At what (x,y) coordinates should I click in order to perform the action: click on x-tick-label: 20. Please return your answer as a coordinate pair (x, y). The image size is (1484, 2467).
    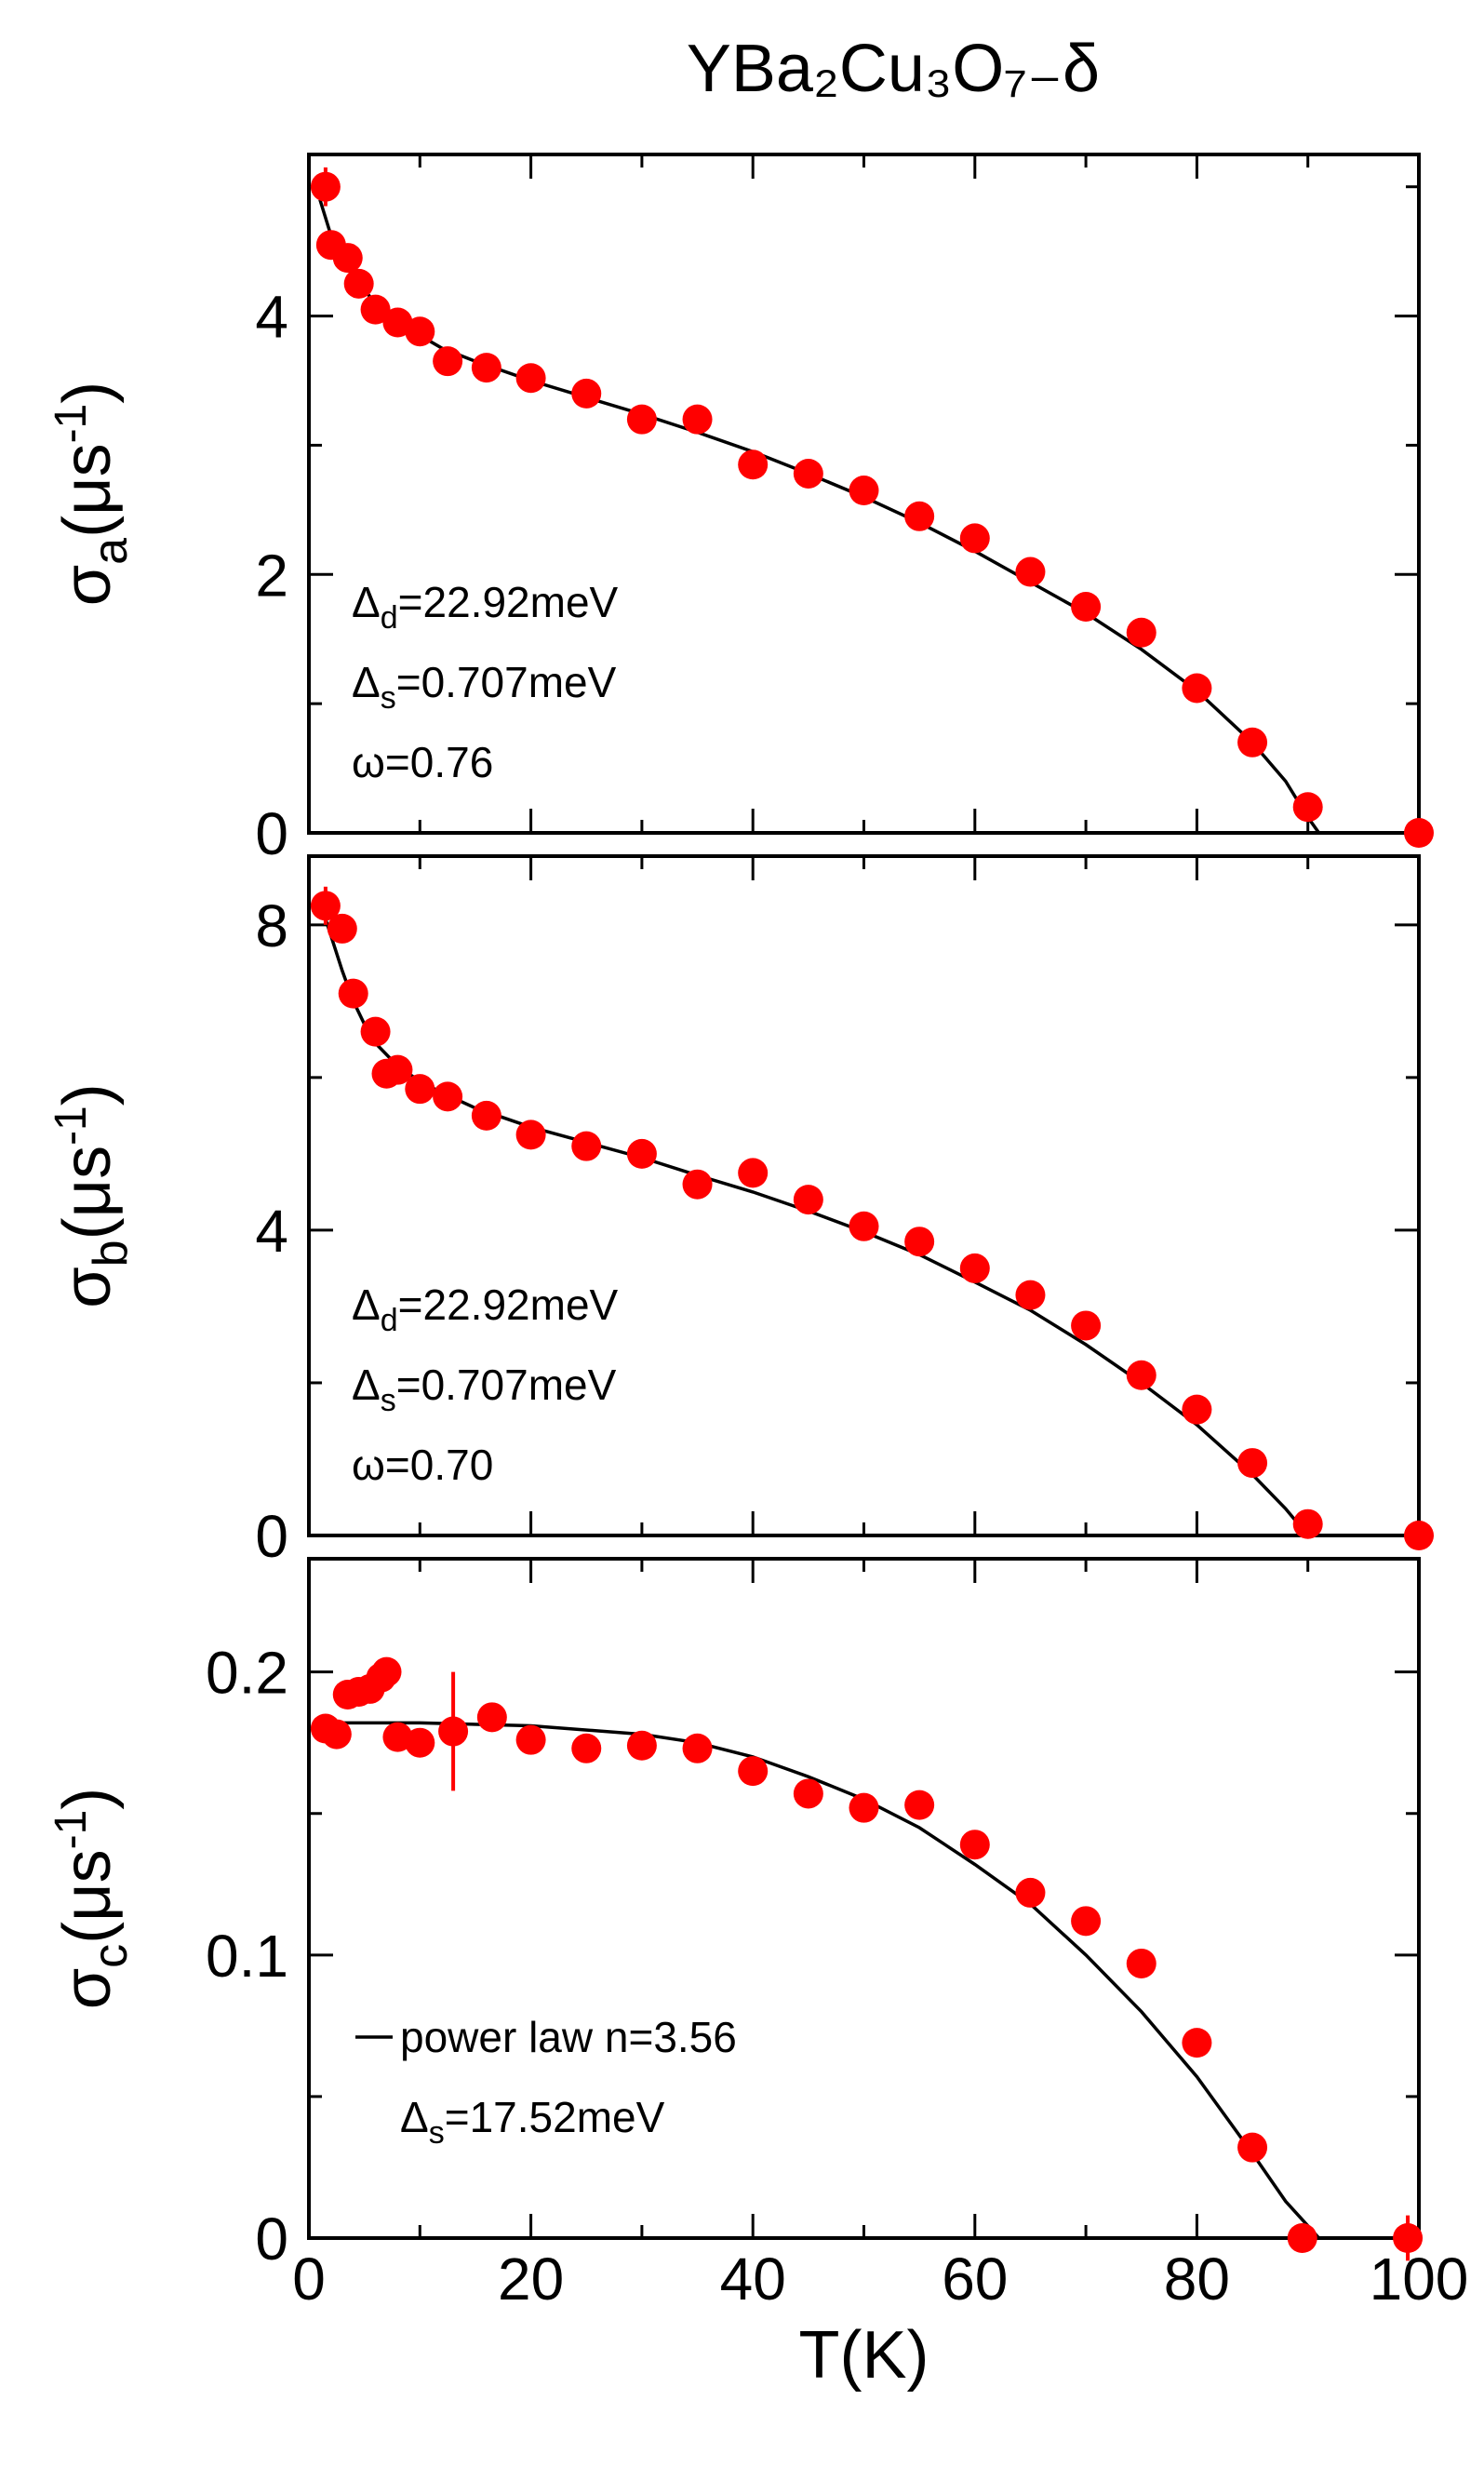
    Looking at the image, I should click on (531, 2279).